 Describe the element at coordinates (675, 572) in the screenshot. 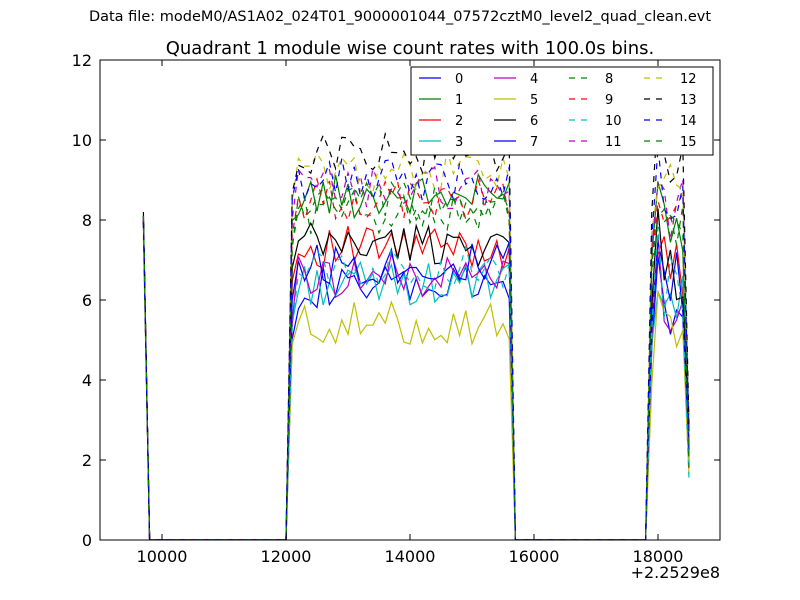

I see `x-offset-label: +2.2529e8` at that location.